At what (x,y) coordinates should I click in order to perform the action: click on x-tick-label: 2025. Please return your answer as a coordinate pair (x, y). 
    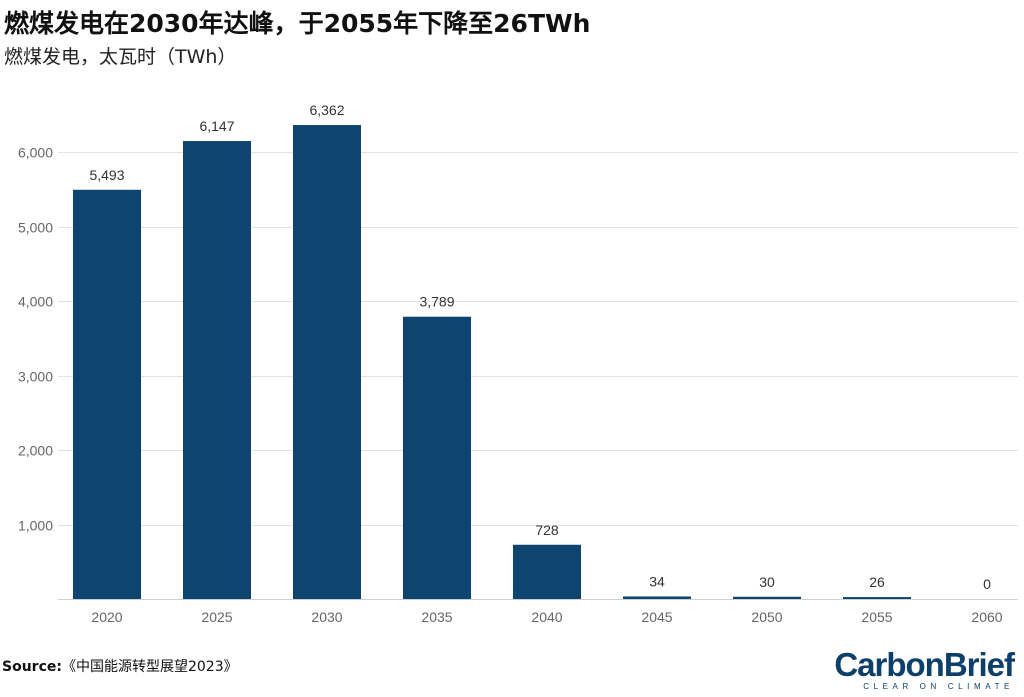
    Looking at the image, I should click on (216, 617).